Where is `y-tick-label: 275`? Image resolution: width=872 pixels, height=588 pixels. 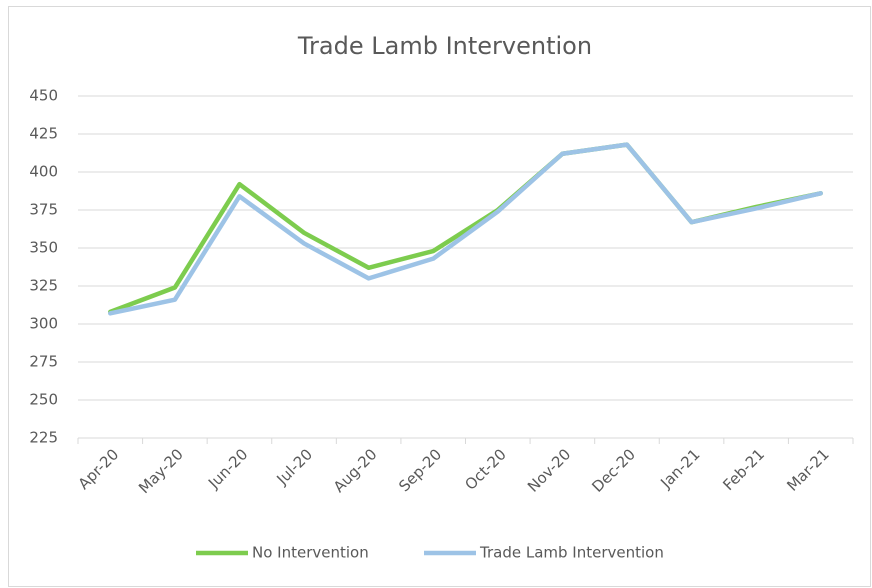
y-tick-label: 275 is located at coordinates (43, 362).